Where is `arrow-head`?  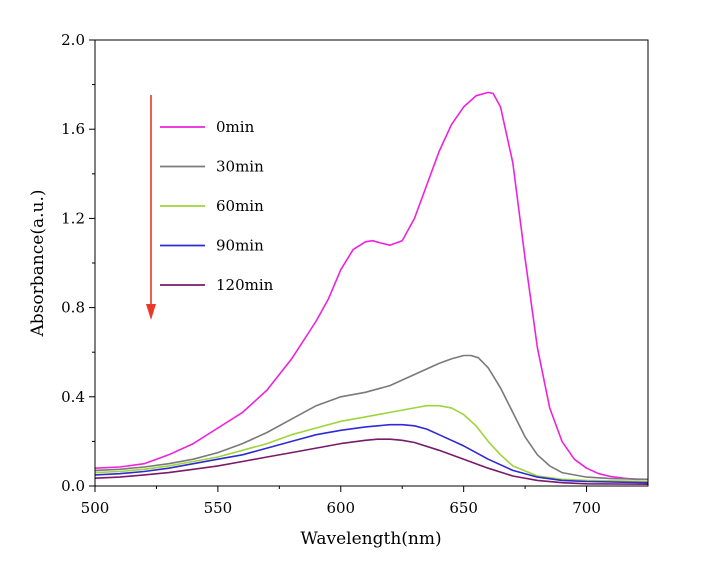 arrow-head is located at coordinates (151, 312).